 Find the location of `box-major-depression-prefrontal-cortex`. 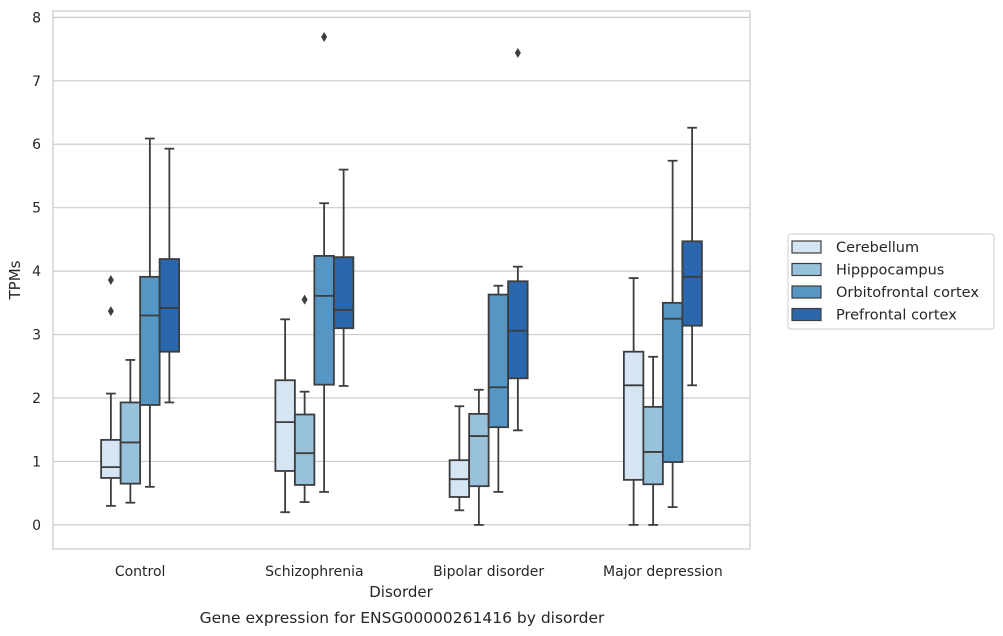

box-major-depression-prefrontal-cortex is located at coordinates (692, 256).